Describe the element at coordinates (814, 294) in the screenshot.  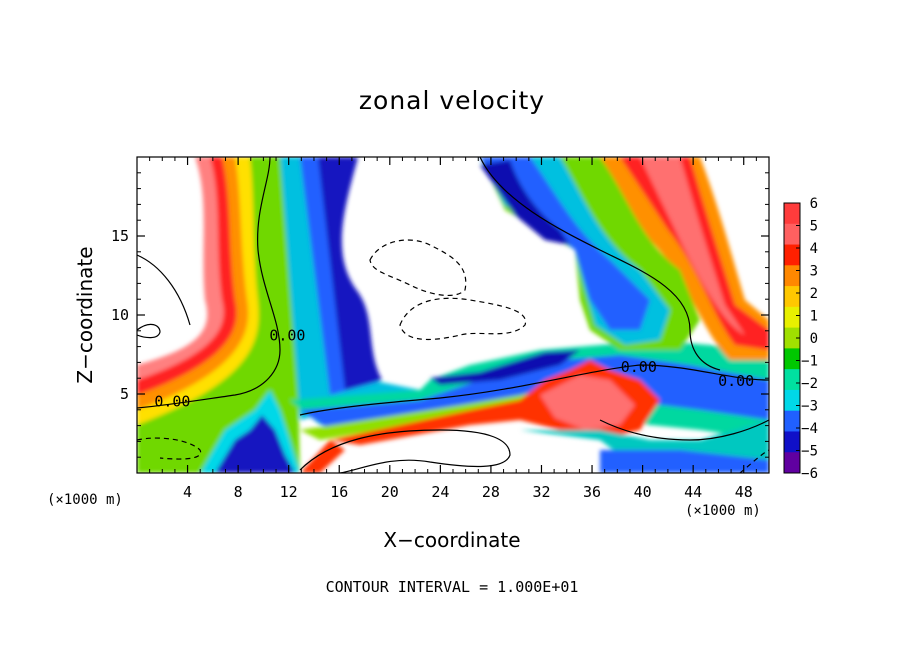
I see `colorbar-label-4: 2` at that location.